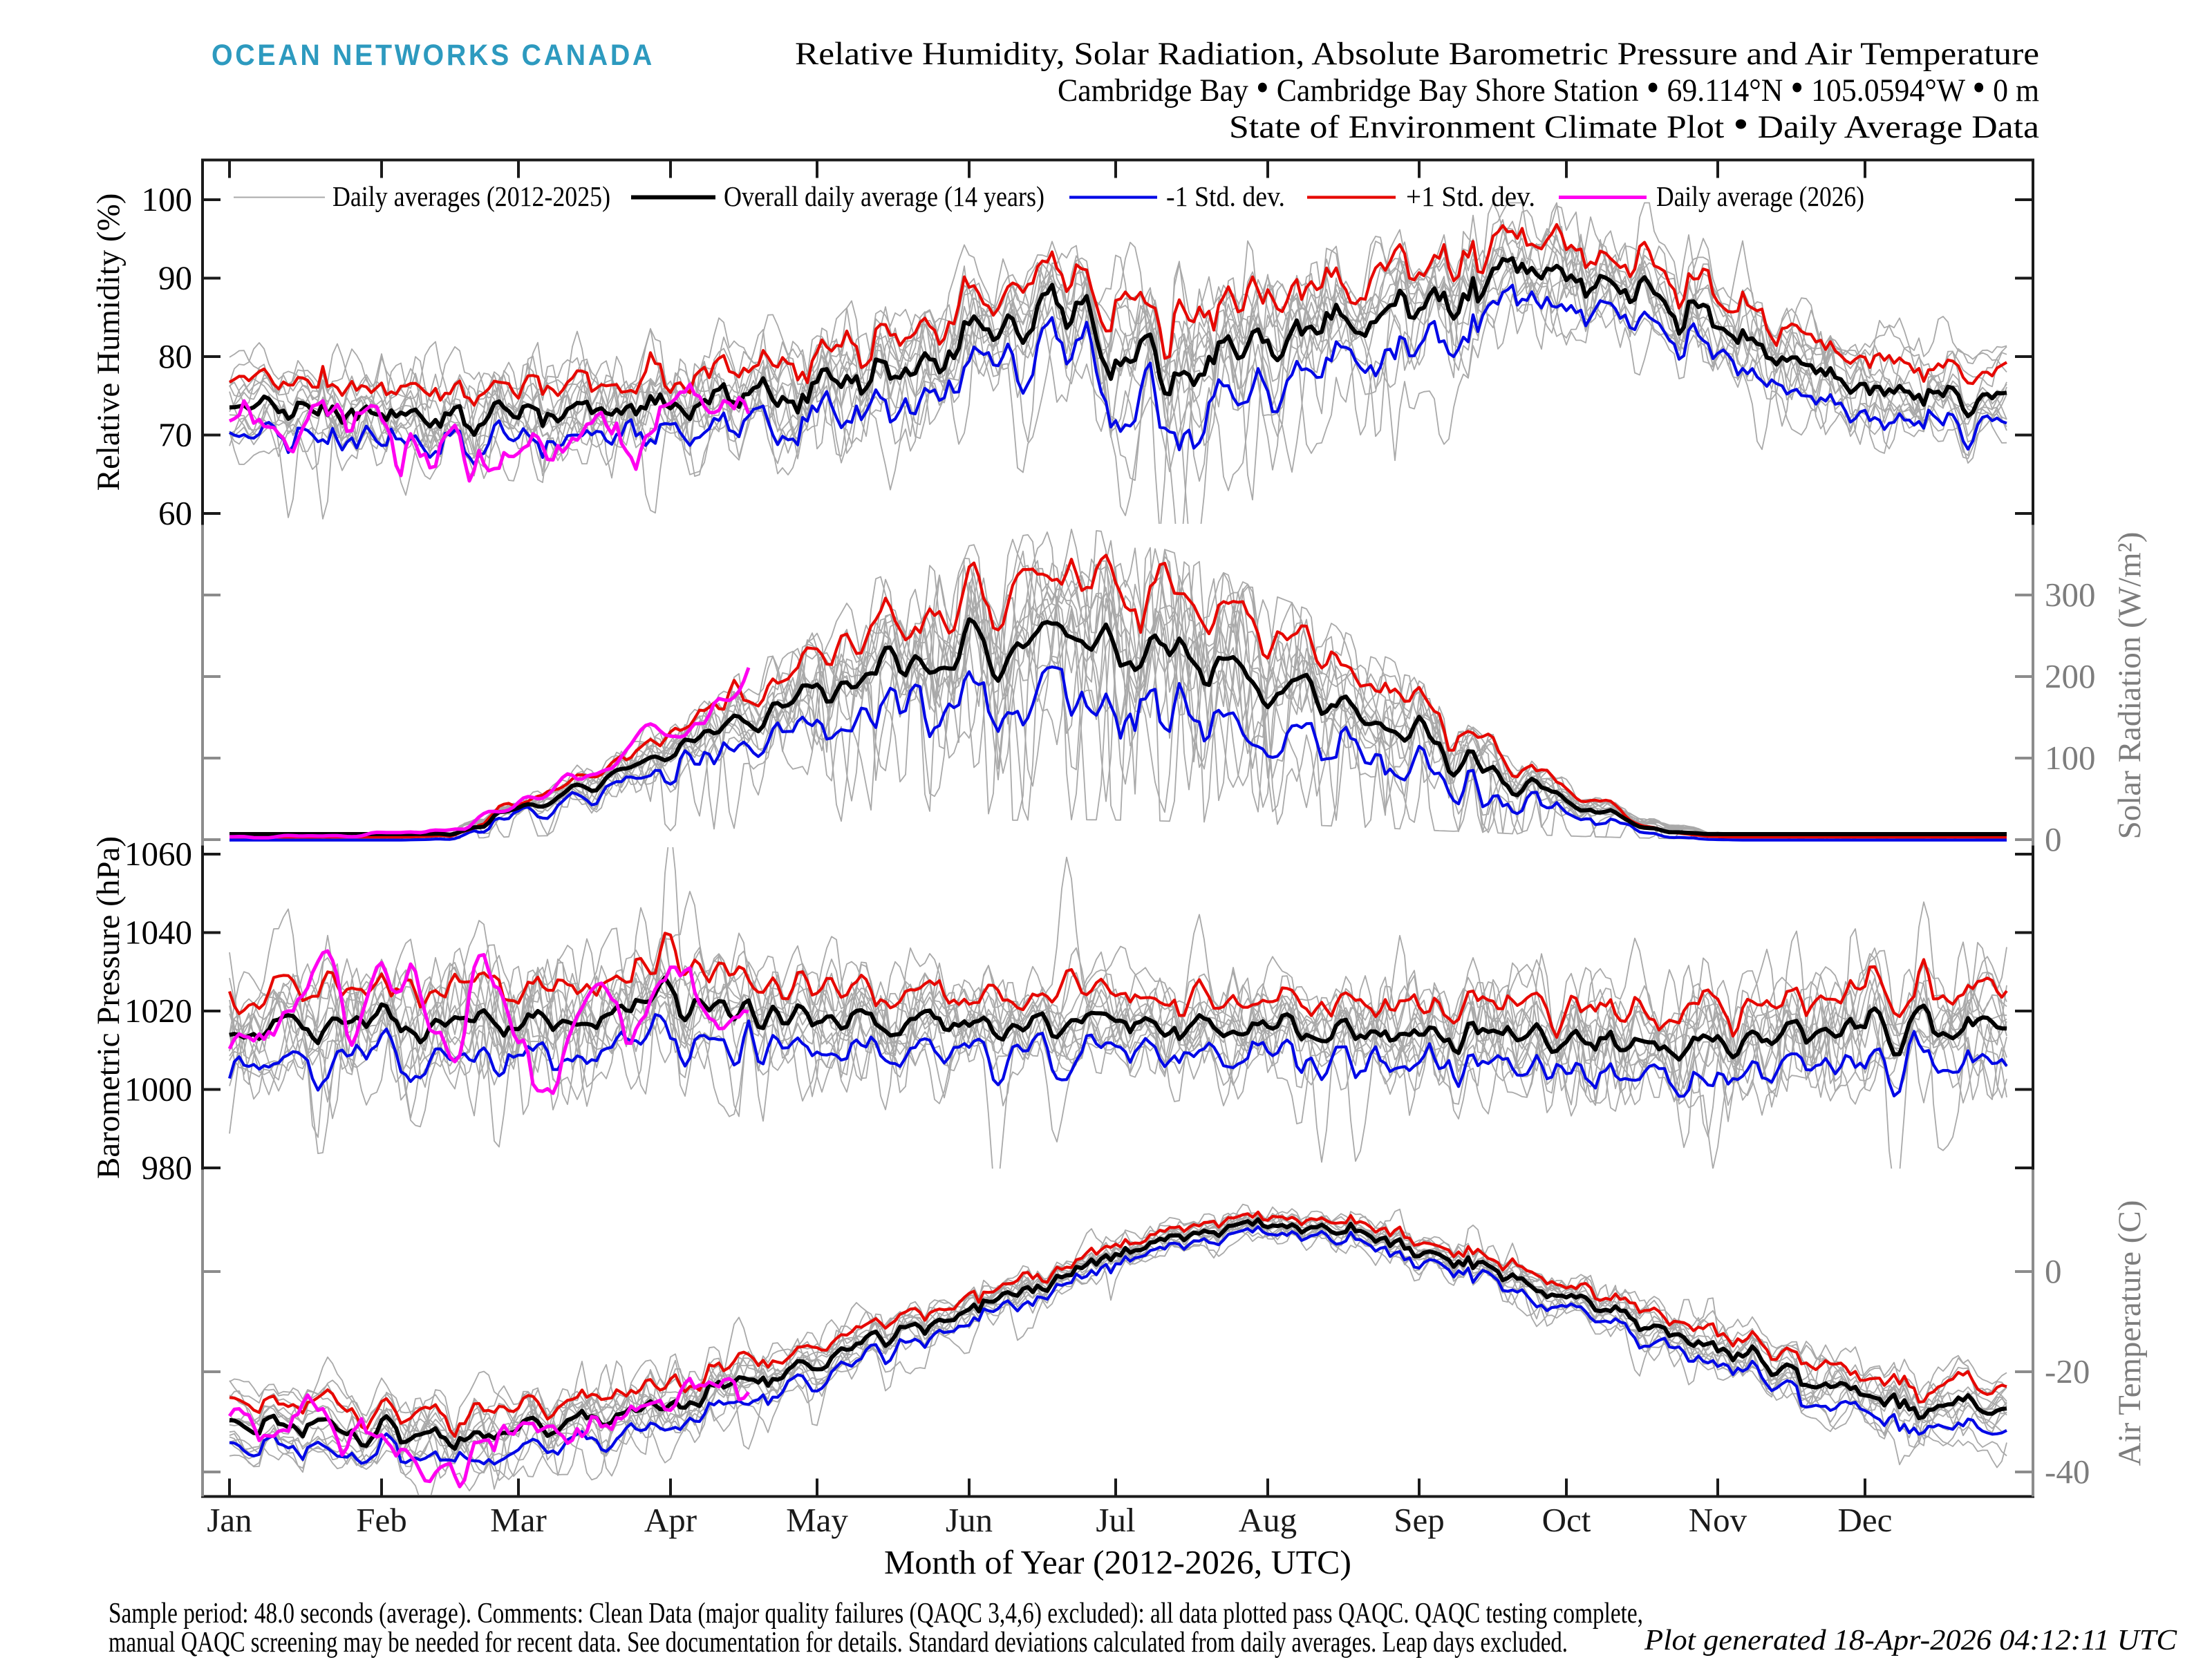 Image resolution: width=2212 pixels, height=1662 pixels. I want to click on svg-text: Relative Humidity (%), so click(109, 342).